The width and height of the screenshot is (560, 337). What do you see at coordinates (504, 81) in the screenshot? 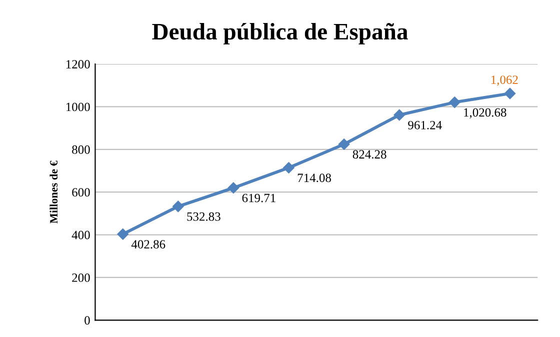
I see `data-label: 1,062` at bounding box center [504, 81].